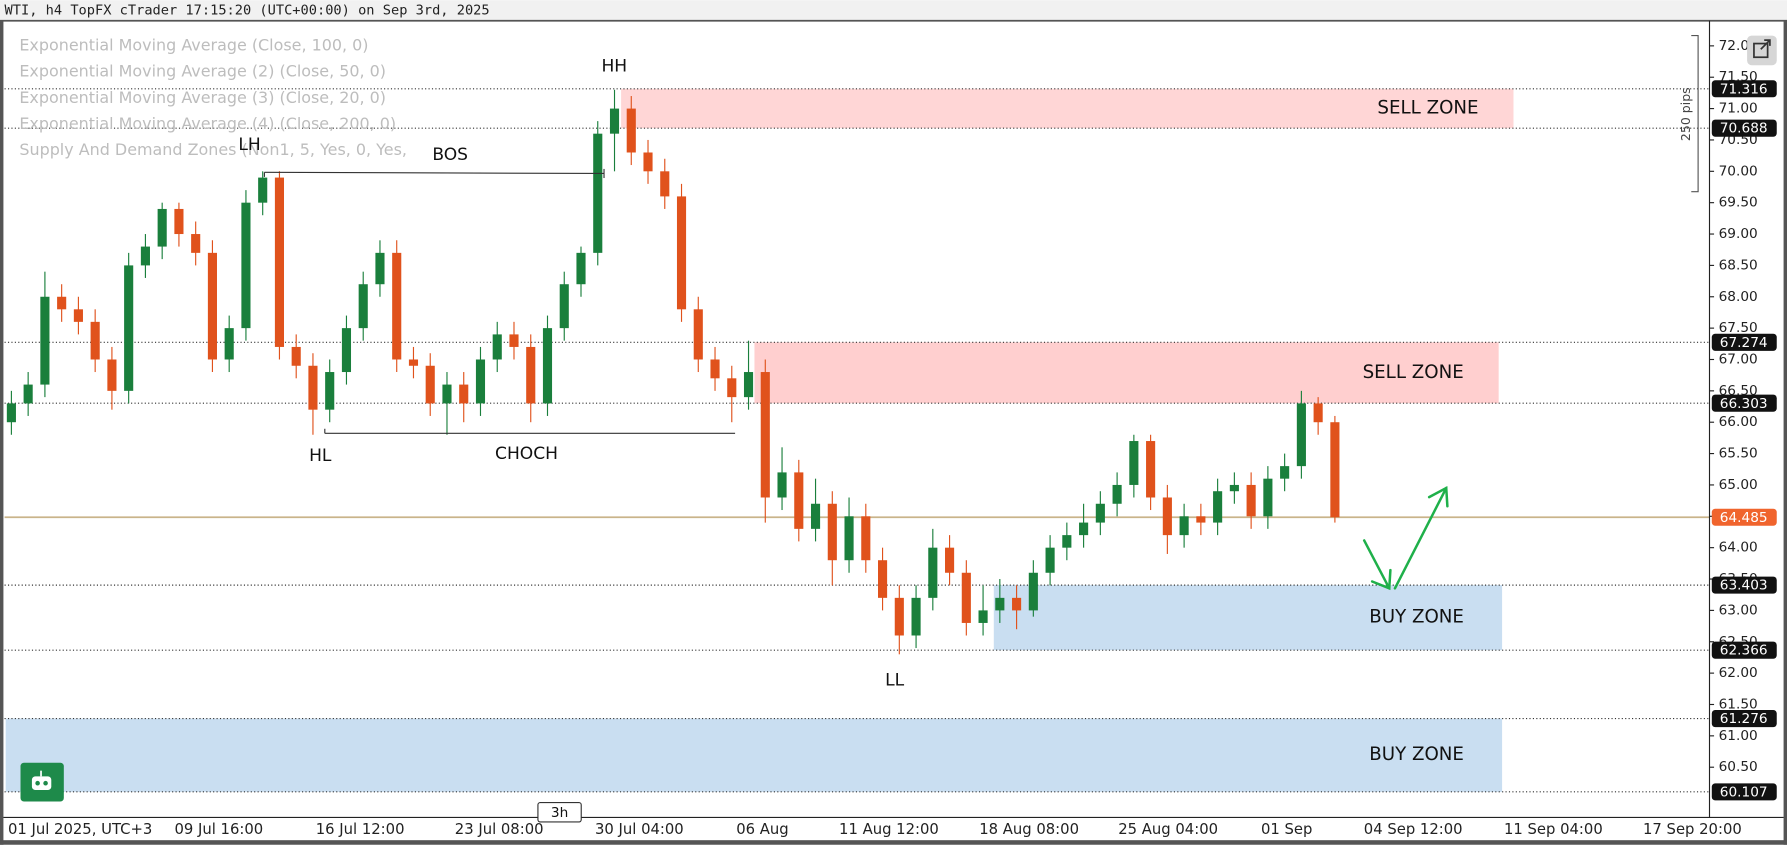 Image resolution: width=1787 pixels, height=845 pixels. Describe the element at coordinates (1744, 129) in the screenshot. I see `price-flag-label: 70.688` at that location.